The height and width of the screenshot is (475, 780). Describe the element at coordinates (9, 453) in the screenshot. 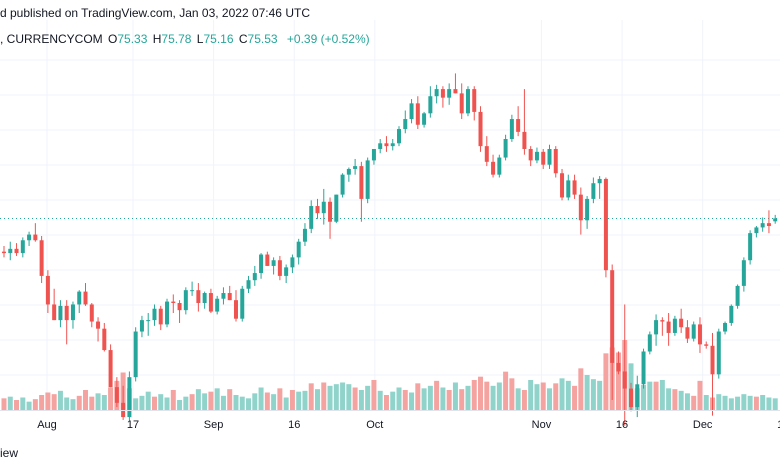

I see `tradingview-footer: iew` at that location.